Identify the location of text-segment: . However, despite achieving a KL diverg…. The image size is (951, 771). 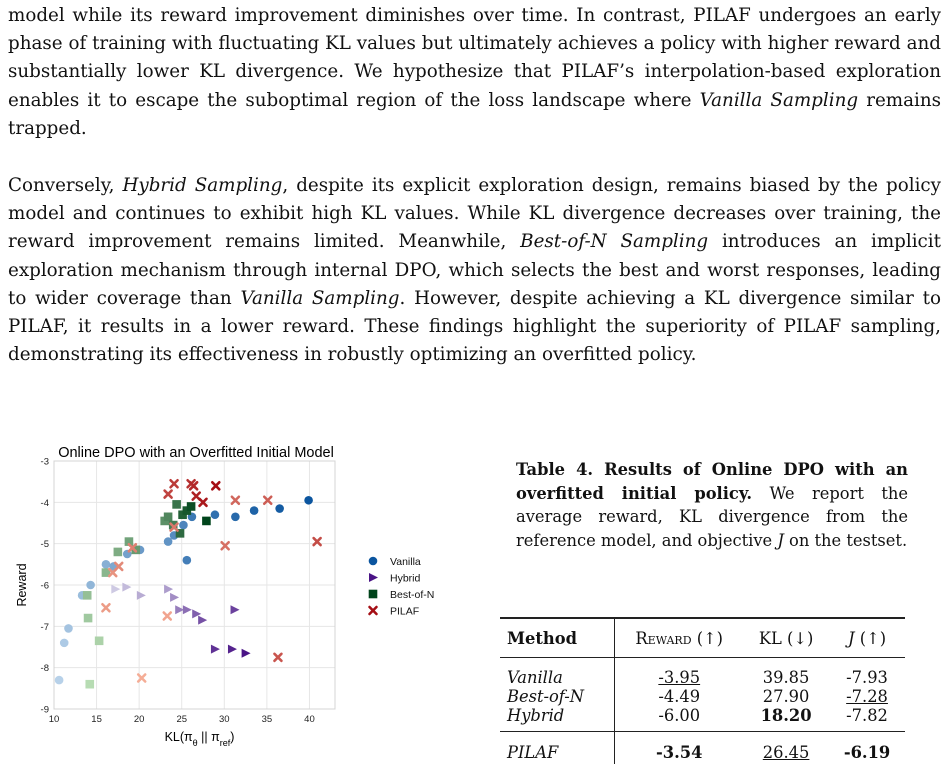
(475, 326).